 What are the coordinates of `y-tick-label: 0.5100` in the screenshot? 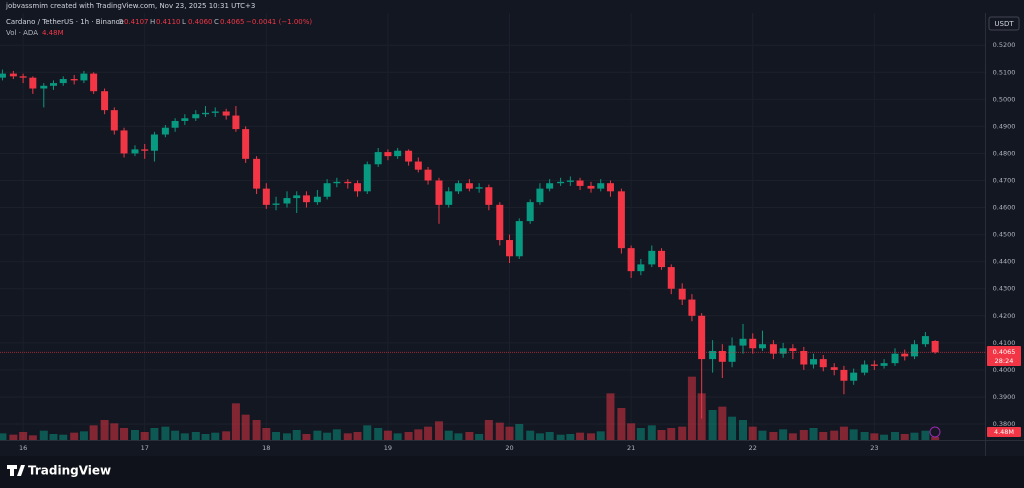 It's located at (1004, 72).